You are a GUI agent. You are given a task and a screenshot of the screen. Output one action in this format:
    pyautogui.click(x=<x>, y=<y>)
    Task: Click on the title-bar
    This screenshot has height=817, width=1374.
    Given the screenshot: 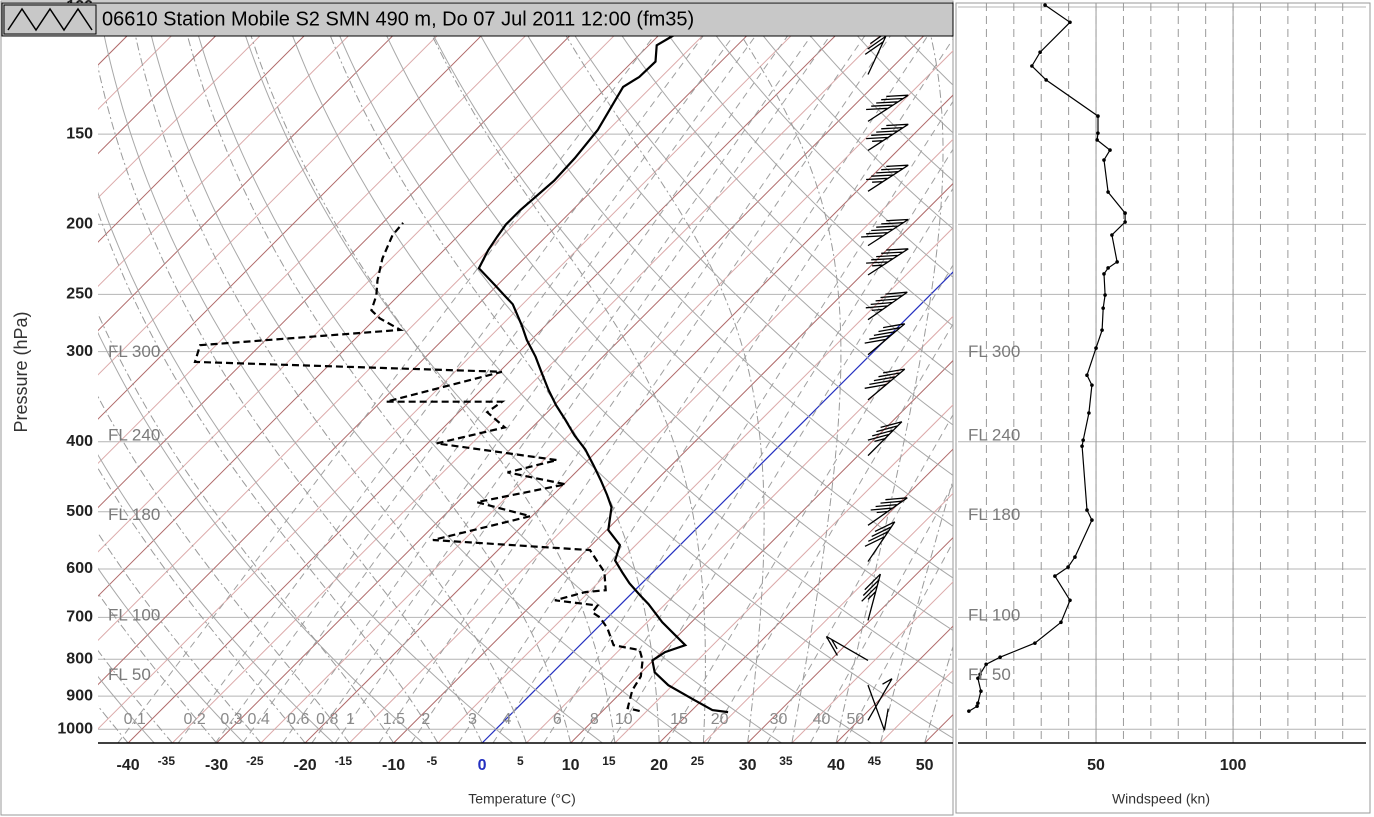 What is the action you would take?
    pyautogui.click(x=477, y=19)
    